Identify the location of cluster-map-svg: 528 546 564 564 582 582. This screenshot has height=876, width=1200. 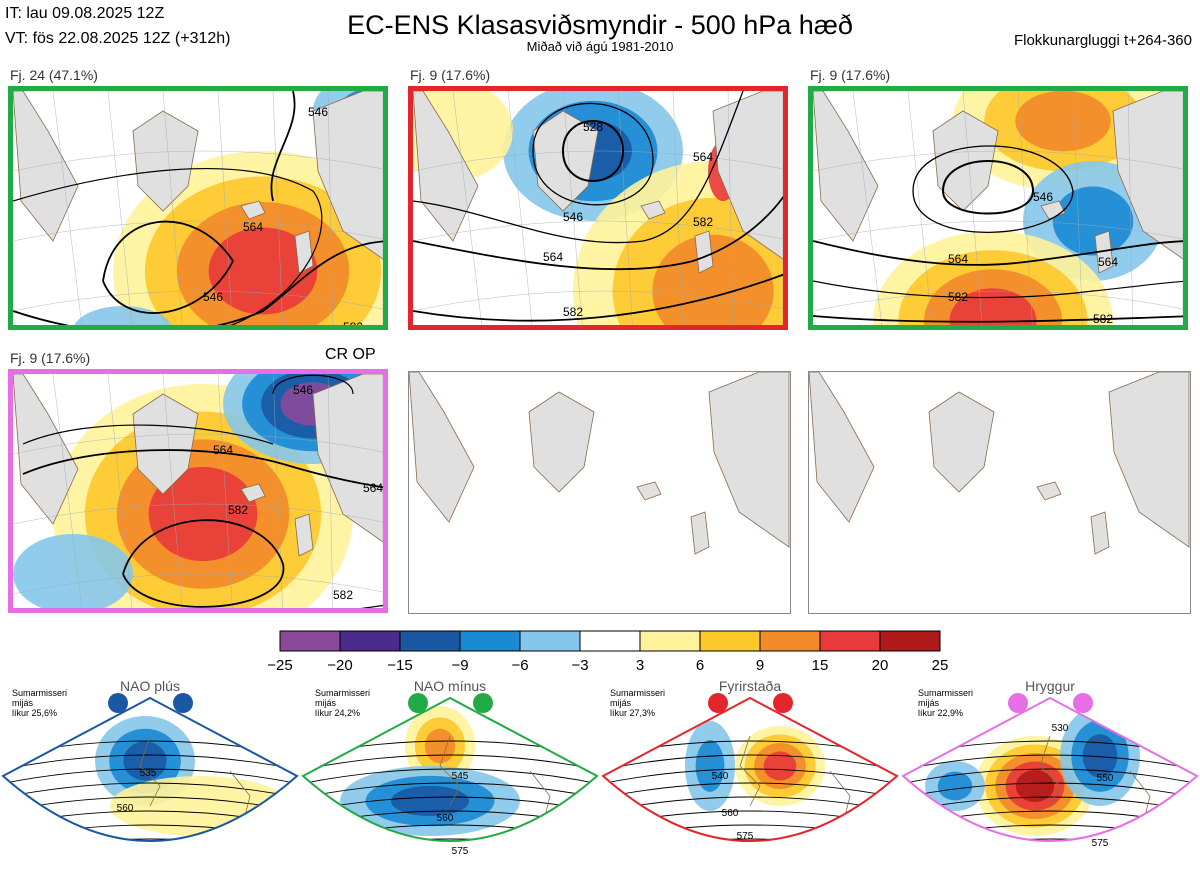
(598, 208).